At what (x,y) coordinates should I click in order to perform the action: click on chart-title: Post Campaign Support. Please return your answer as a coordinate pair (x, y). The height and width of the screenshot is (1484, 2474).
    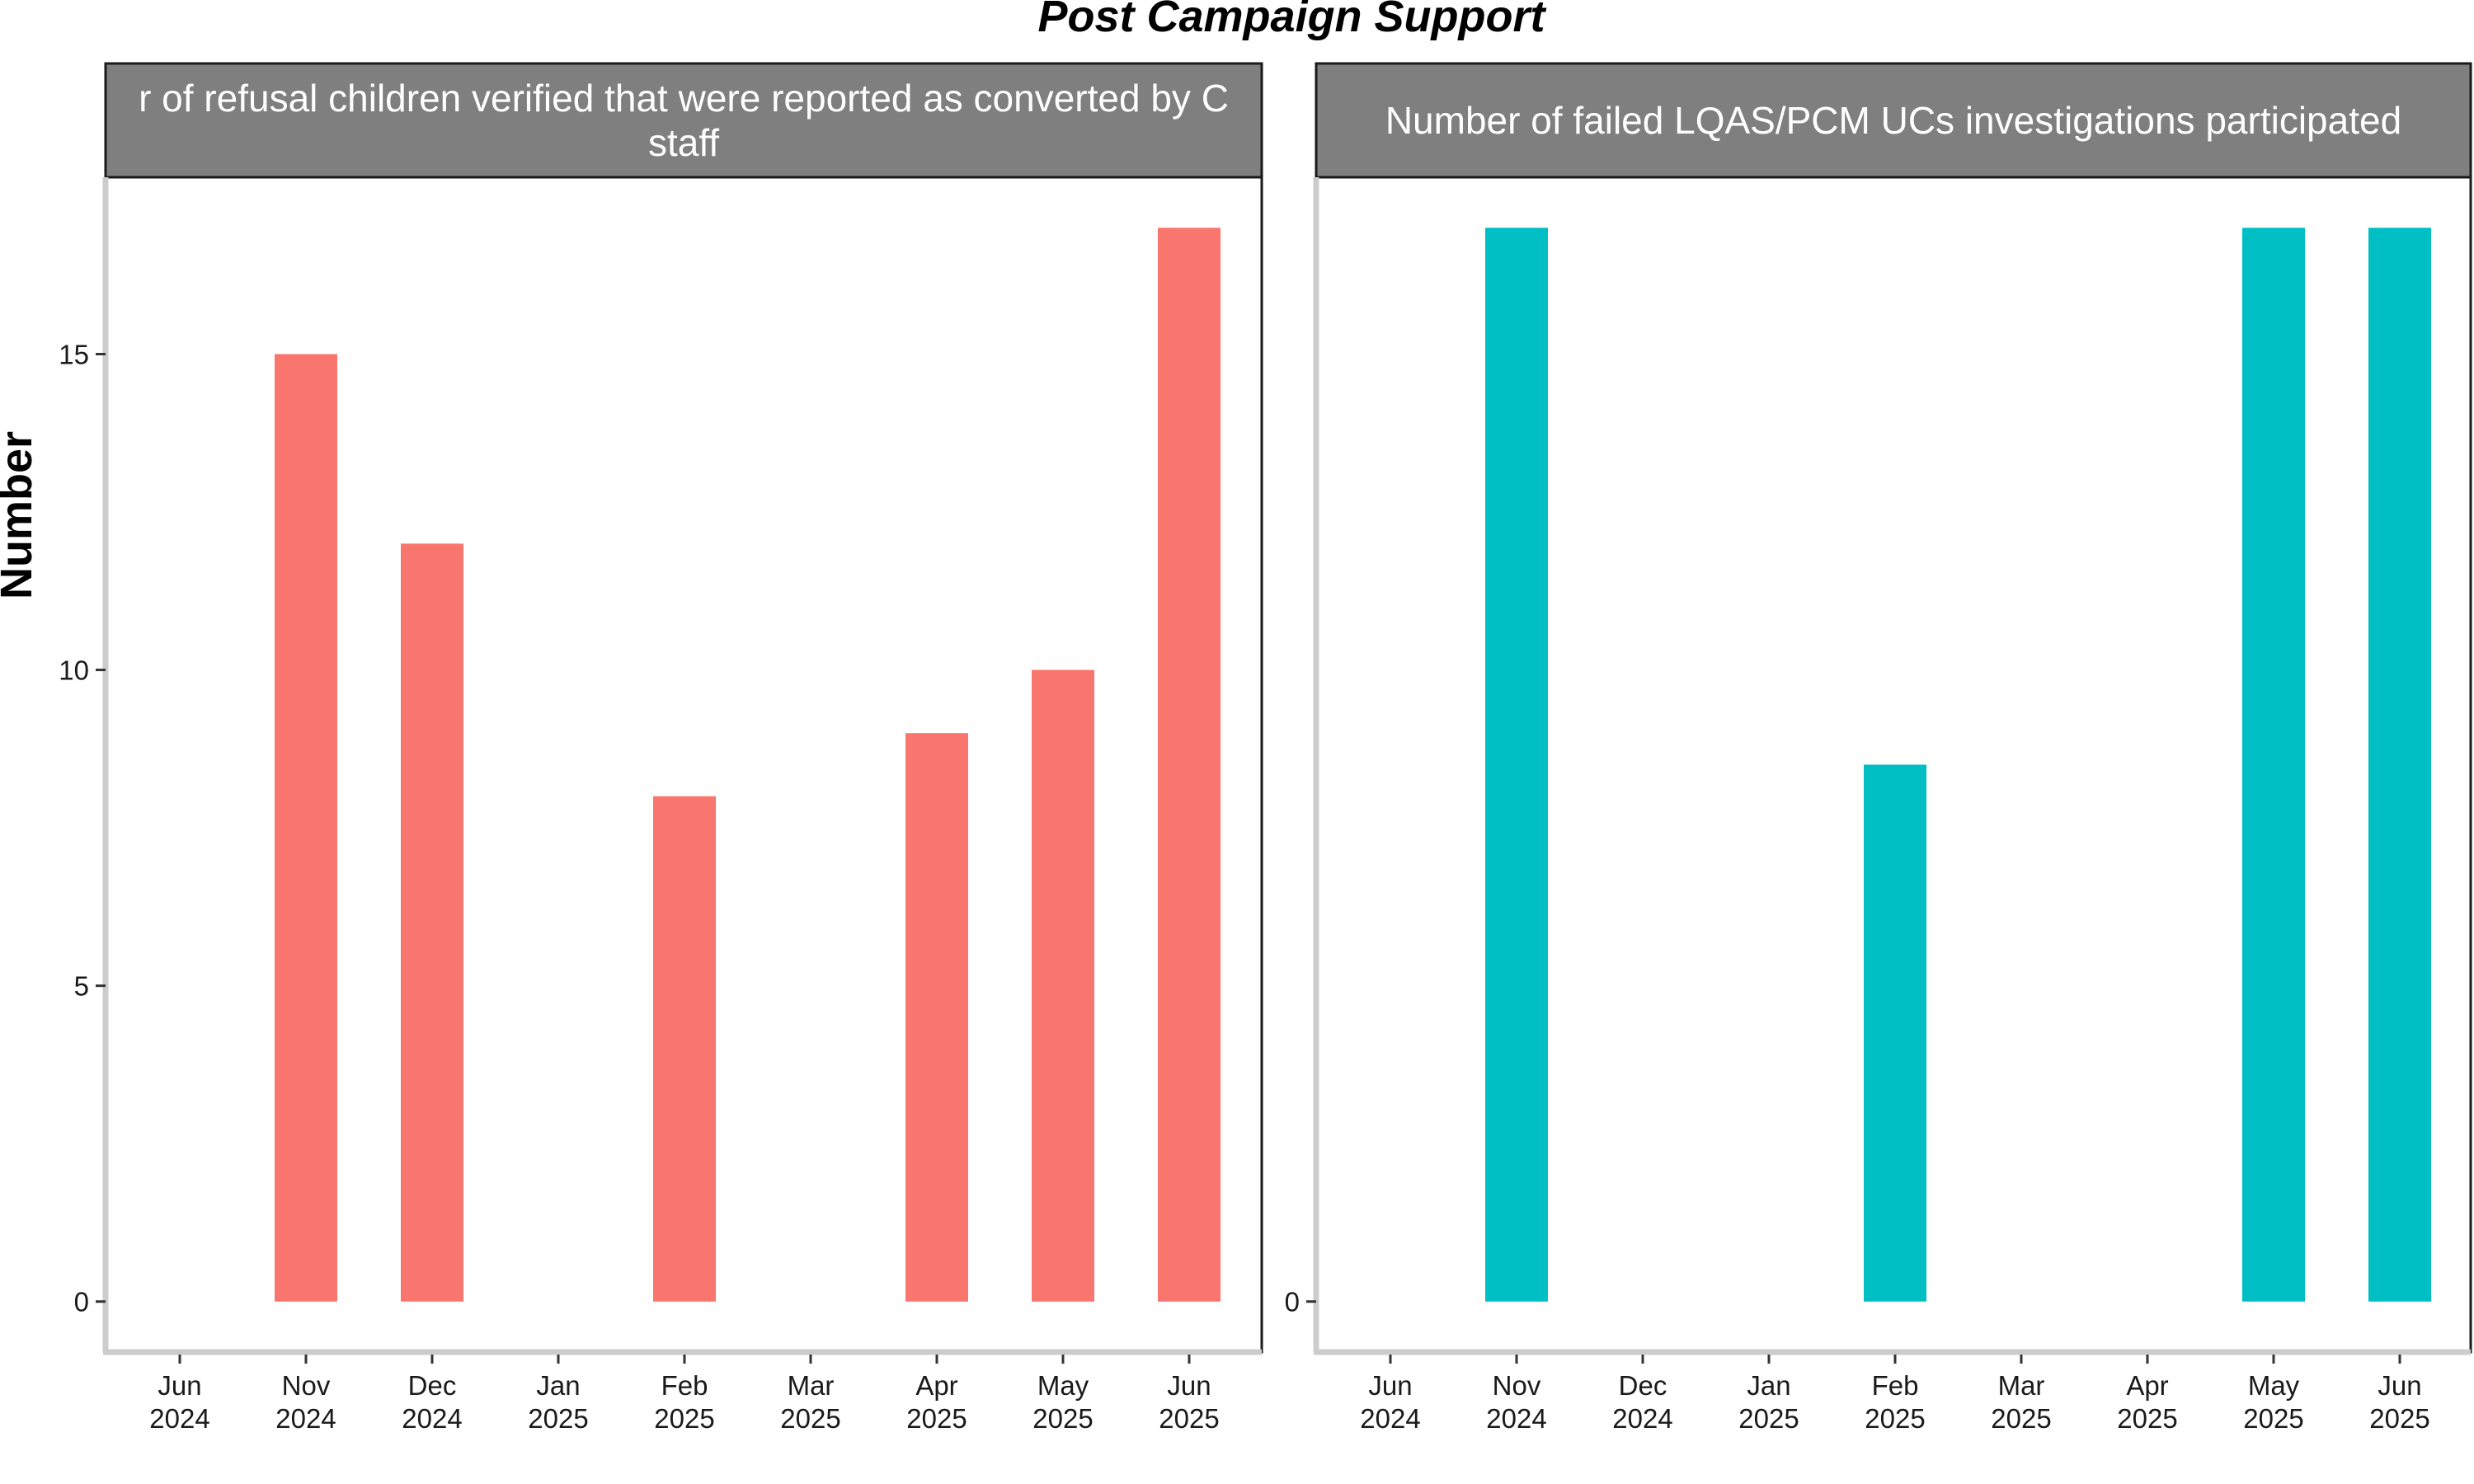
    Looking at the image, I should click on (1291, 20).